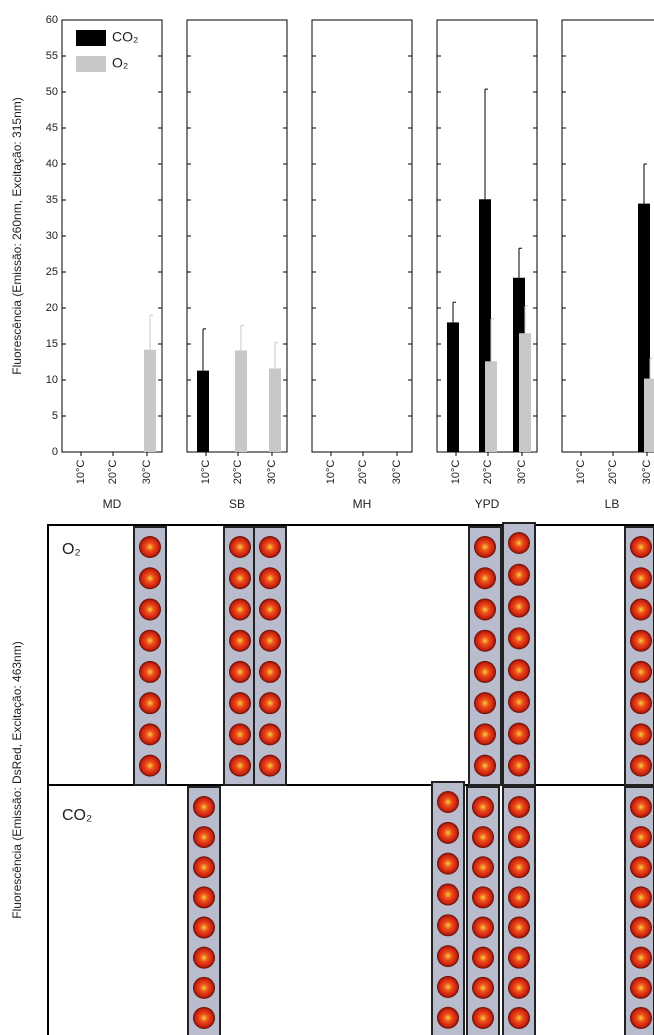  I want to click on y-tick-label: 55, so click(52, 56).